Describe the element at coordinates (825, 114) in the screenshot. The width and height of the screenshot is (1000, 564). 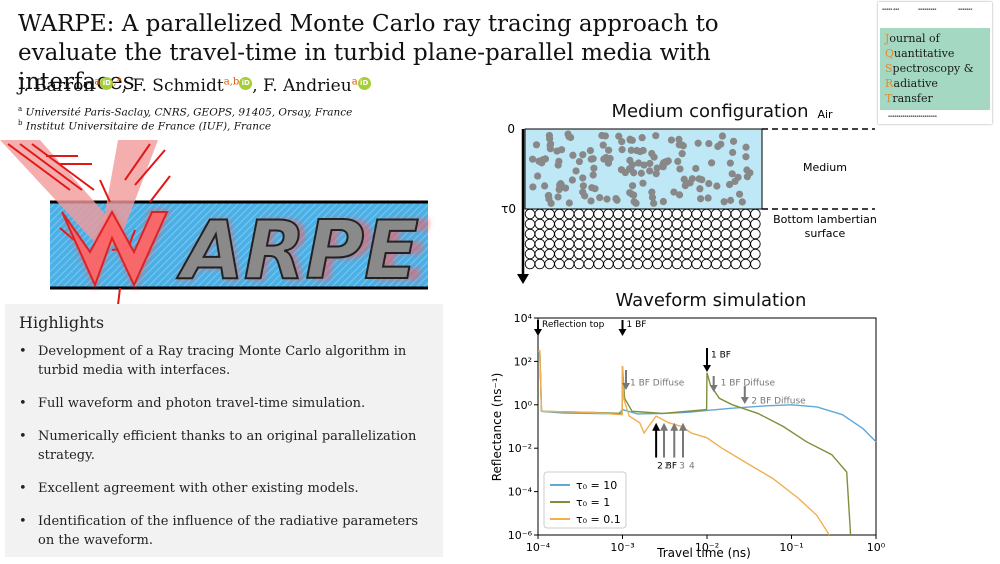
I see `air-label: Air` at that location.